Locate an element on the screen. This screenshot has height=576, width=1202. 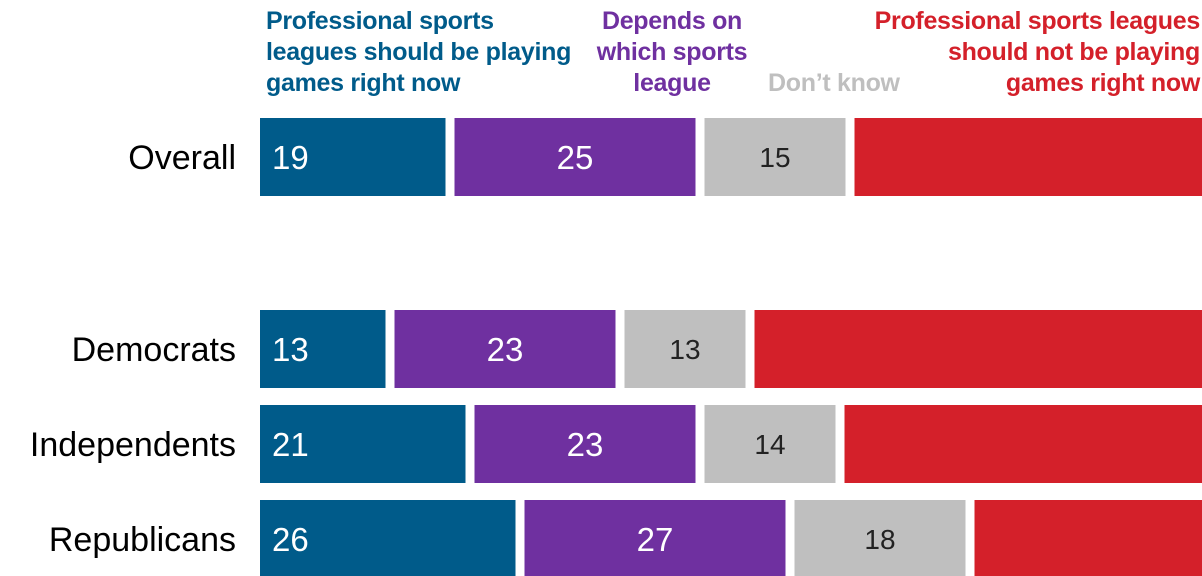
value-label-independents-series-3: 14 is located at coordinates (769, 444).